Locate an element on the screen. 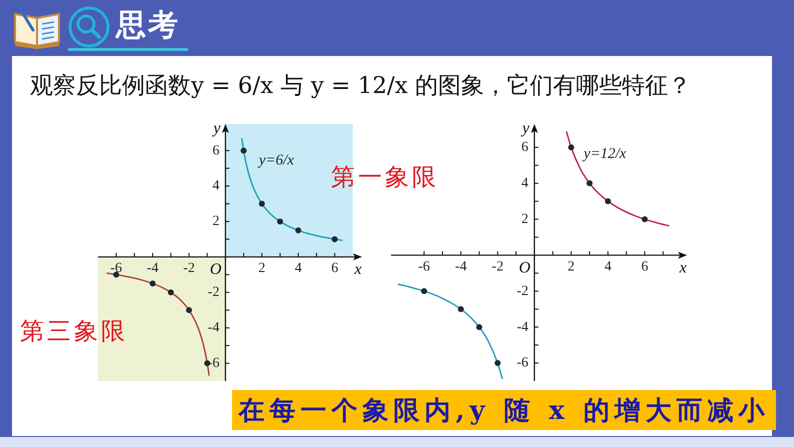 The image size is (794, 447). series-label: y=6/x is located at coordinates (275, 160).